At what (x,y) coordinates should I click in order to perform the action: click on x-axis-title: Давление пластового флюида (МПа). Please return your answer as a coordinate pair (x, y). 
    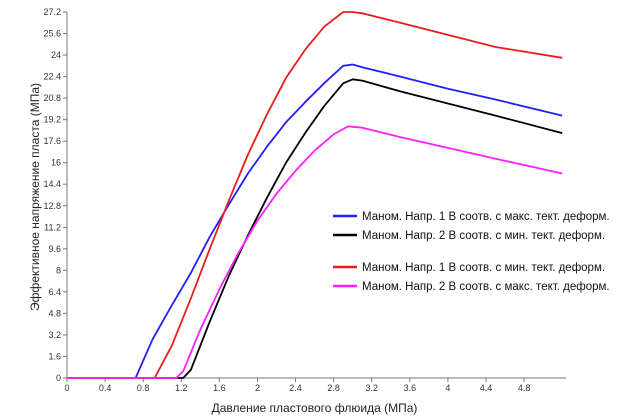
    Looking at the image, I should click on (315, 408).